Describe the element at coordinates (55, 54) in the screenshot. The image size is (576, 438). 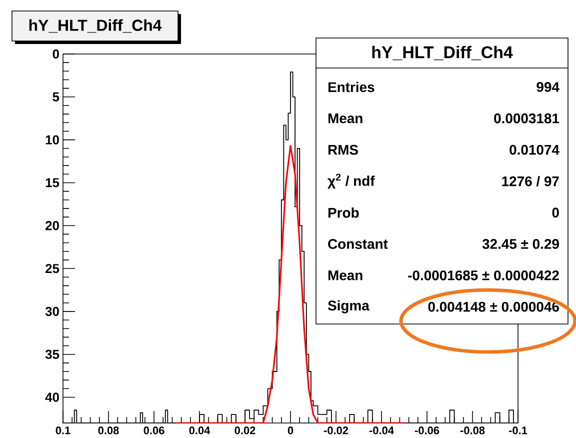
I see `y-tick-label: 0` at that location.